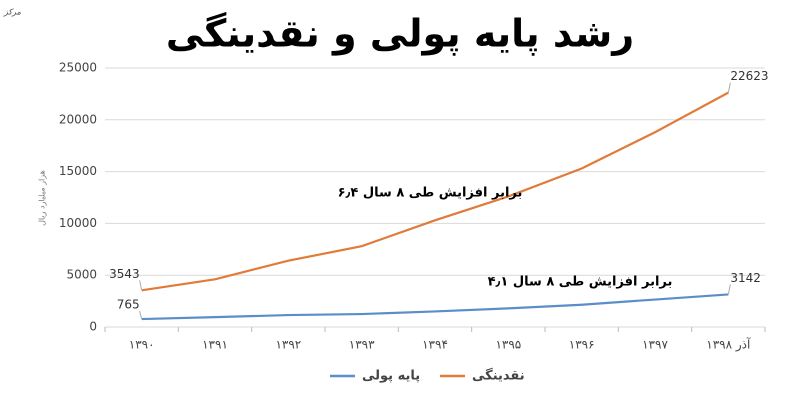 The height and width of the screenshot is (402, 800). What do you see at coordinates (142, 345) in the screenshot?
I see `x-tick-label: ۱۳۹۰` at bounding box center [142, 345].